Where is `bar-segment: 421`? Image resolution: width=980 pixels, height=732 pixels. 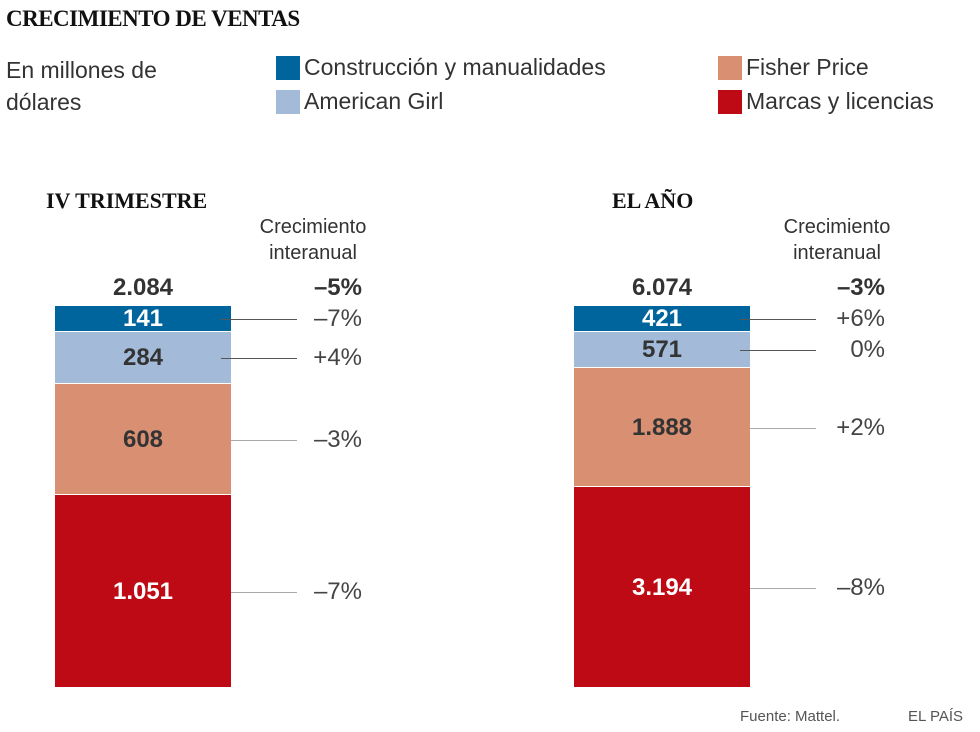
bar-segment: 421 is located at coordinates (662, 319).